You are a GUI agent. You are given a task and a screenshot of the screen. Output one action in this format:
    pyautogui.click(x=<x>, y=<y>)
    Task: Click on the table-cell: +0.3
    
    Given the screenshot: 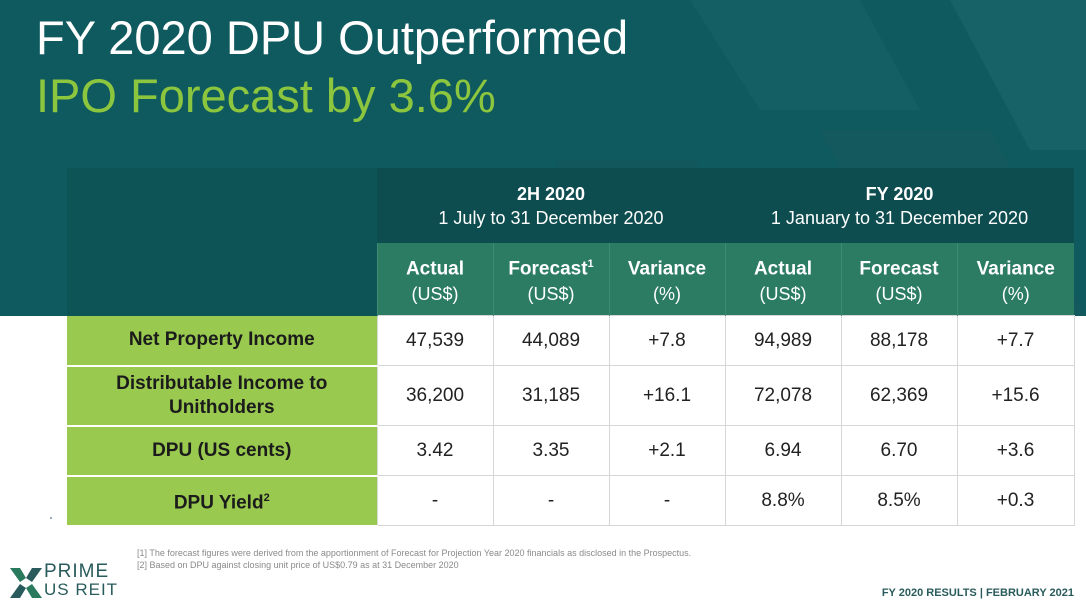 What is the action you would take?
    pyautogui.click(x=1015, y=500)
    